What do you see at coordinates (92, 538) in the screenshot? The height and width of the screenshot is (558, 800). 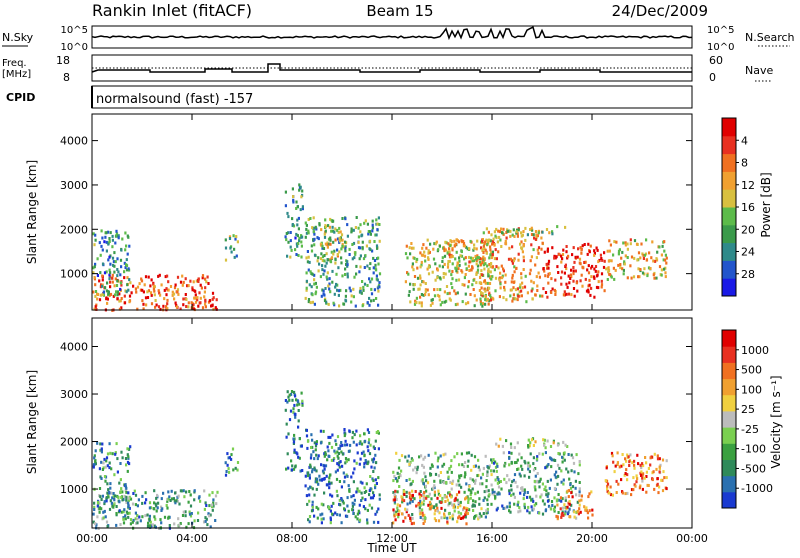 I see `x-tick-label: 00:00` at bounding box center [92, 538].